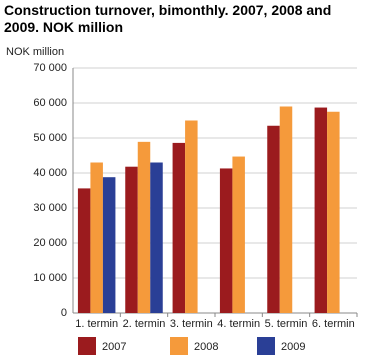 The width and height of the screenshot is (370, 363). What do you see at coordinates (144, 324) in the screenshot?
I see `x-tick-label: 2. termin` at bounding box center [144, 324].